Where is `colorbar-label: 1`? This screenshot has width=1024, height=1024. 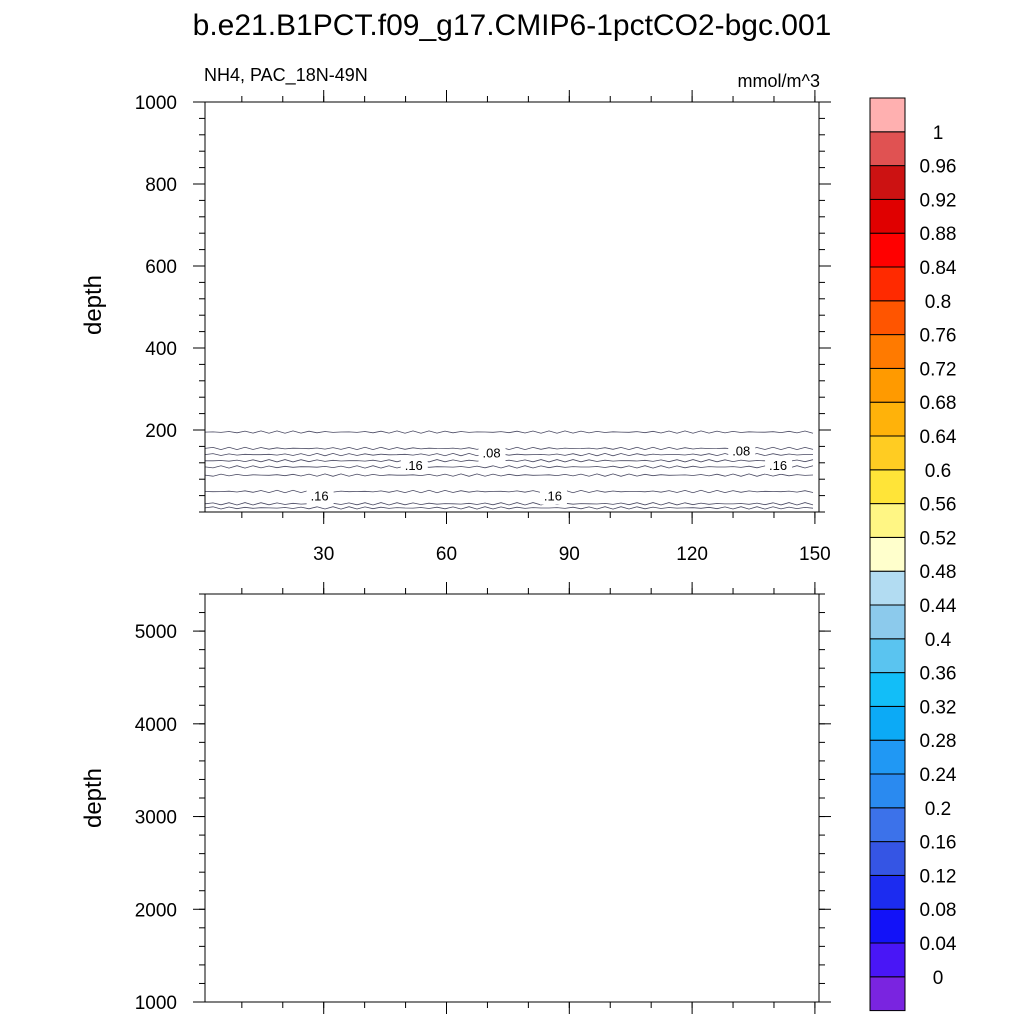 colorbar-label: 1 is located at coordinates (938, 133).